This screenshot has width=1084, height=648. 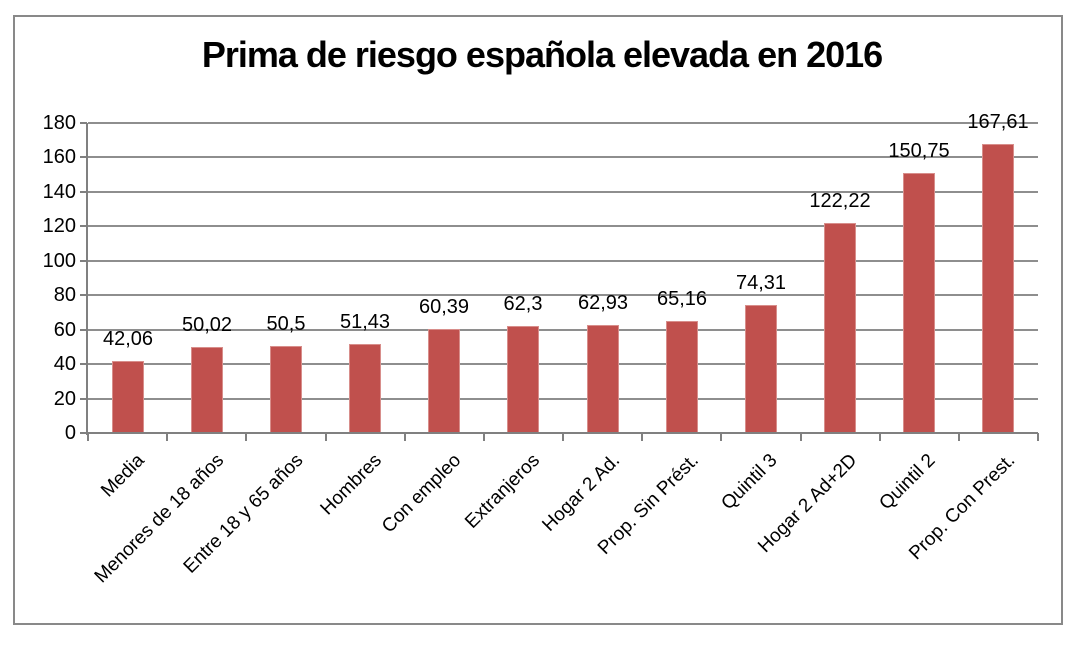 I want to click on y-axis-tick-label: 180, so click(x=59, y=123).